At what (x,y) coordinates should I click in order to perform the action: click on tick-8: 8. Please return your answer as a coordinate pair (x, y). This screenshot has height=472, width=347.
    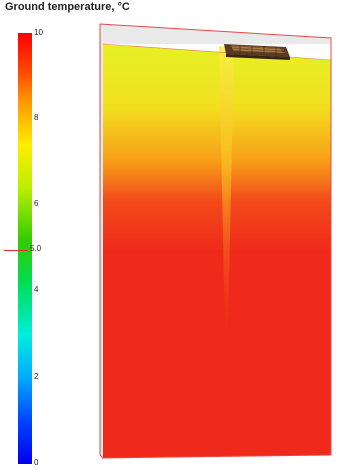
    Looking at the image, I should click on (36, 117).